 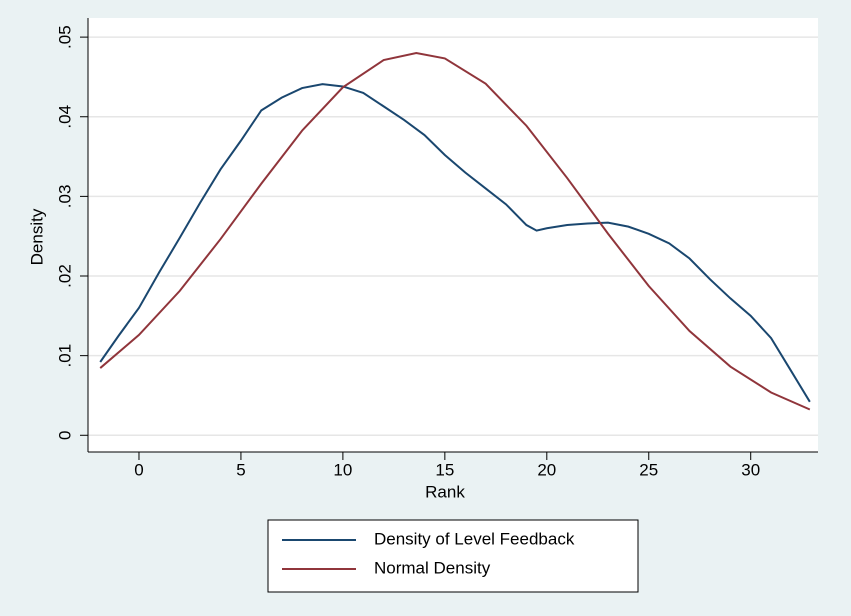 What do you see at coordinates (64, 356) in the screenshot?
I see `y-tick-label: .01` at bounding box center [64, 356].